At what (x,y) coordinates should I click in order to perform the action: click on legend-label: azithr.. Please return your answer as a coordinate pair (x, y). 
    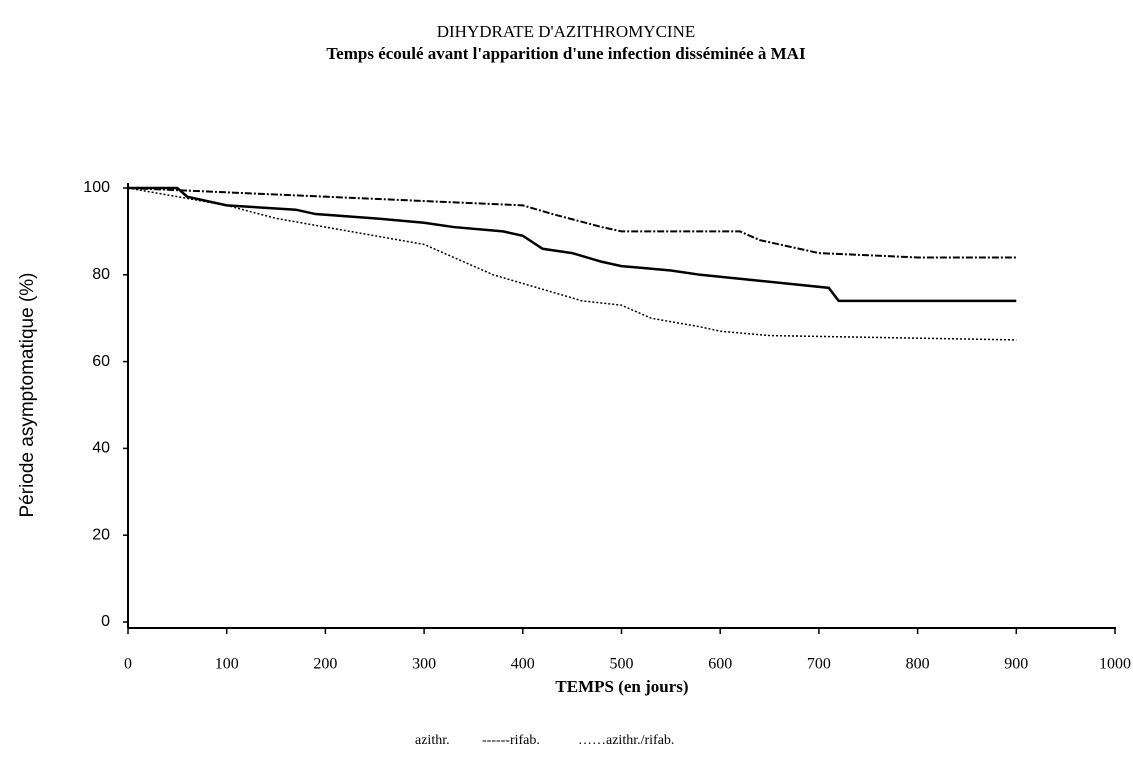
    Looking at the image, I should click on (432, 740).